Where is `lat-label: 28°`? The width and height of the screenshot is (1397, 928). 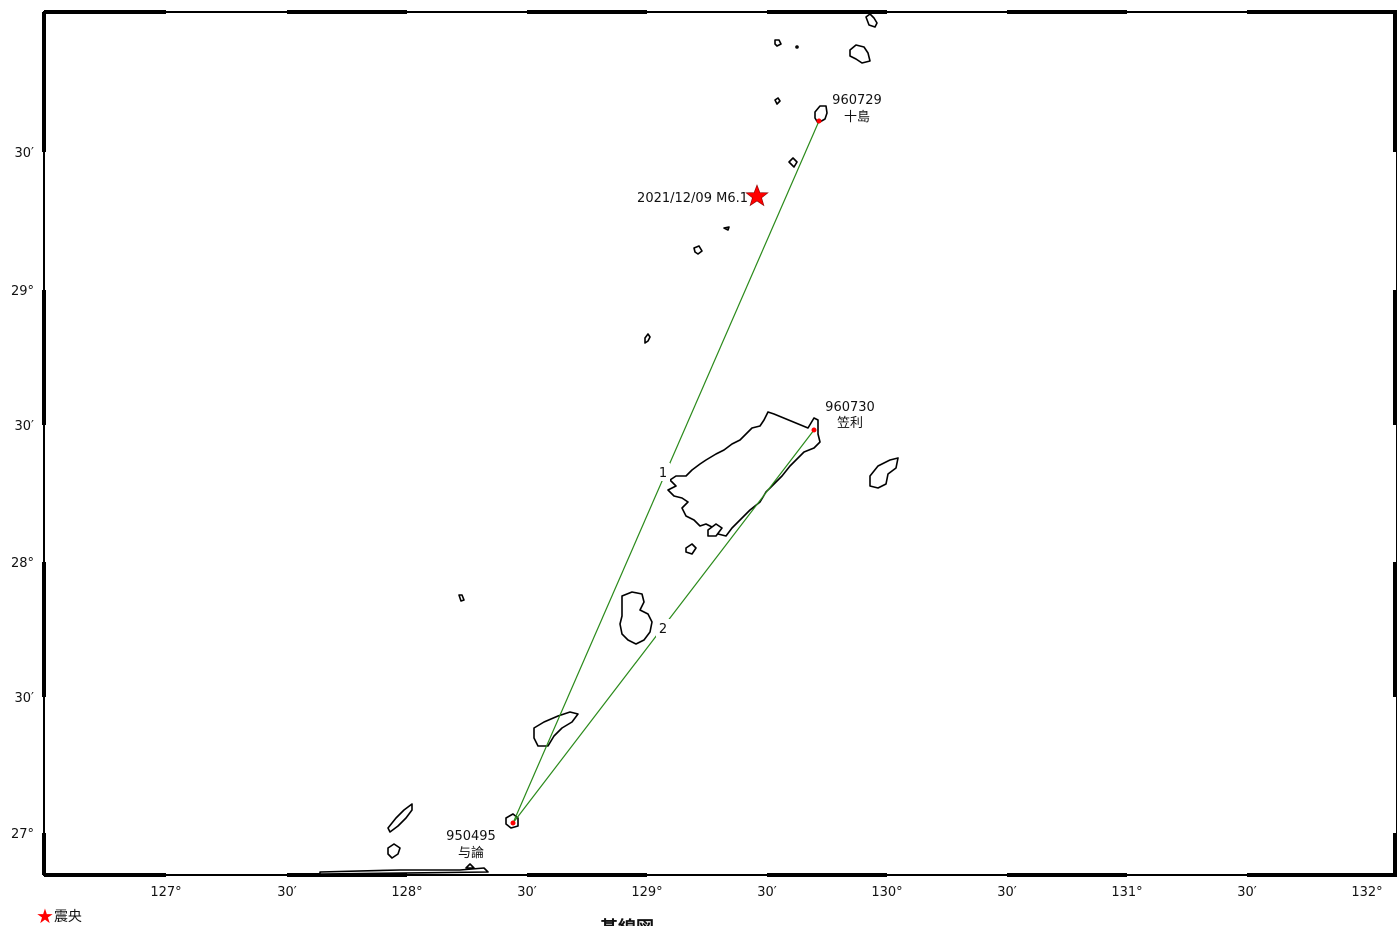 lat-label: 28° is located at coordinates (22, 563).